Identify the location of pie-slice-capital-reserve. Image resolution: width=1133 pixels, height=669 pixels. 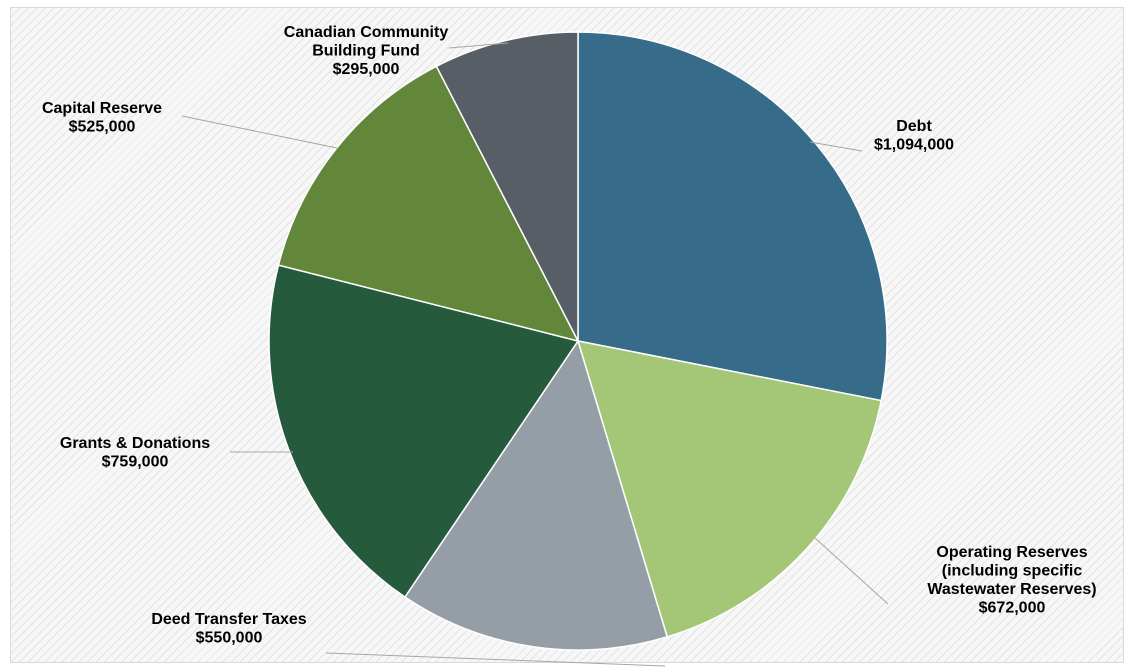
(428, 204).